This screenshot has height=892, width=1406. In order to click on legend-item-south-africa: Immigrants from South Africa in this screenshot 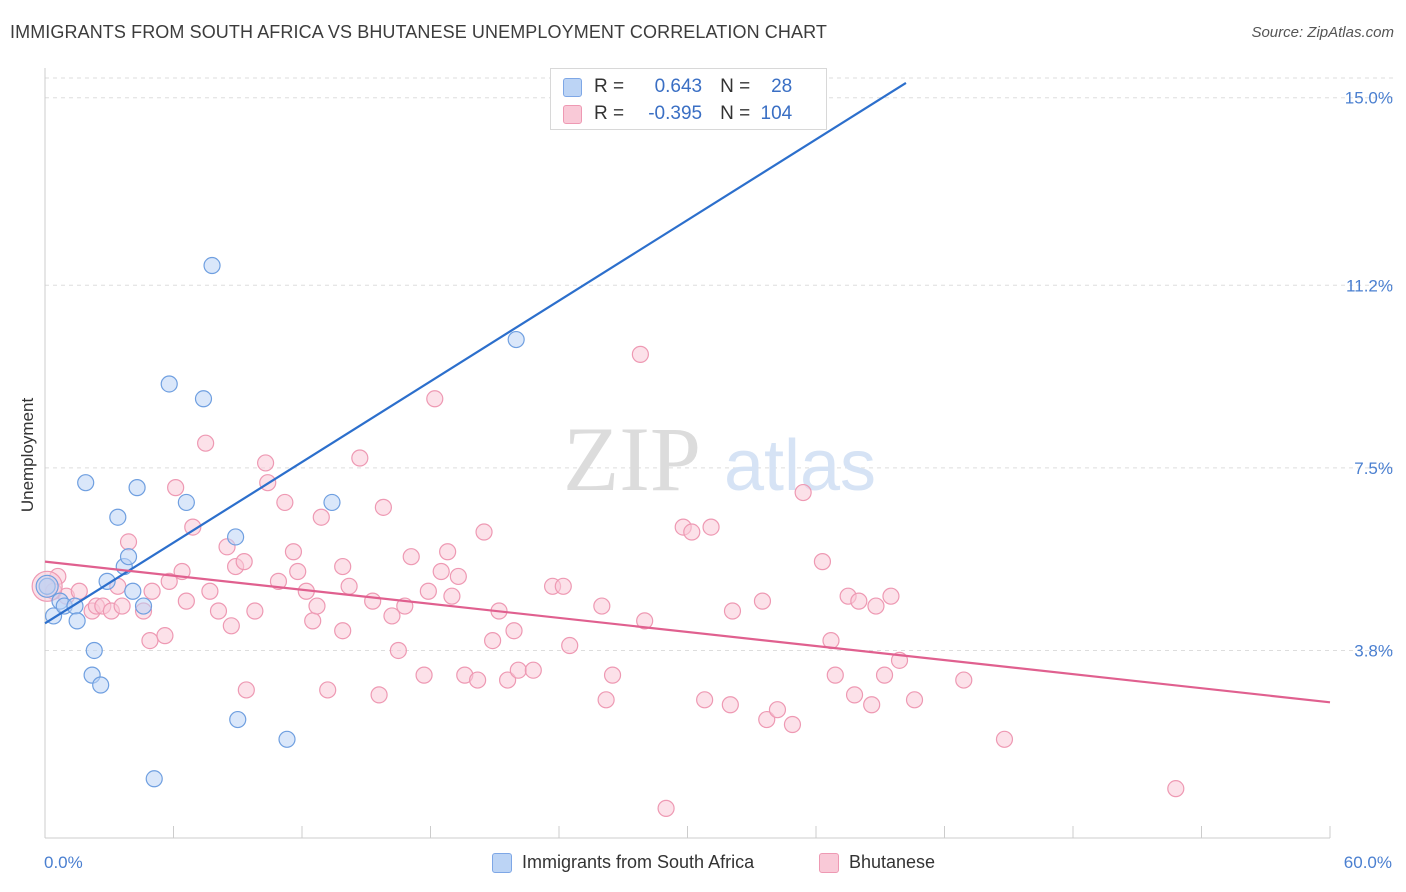, I will do `click(623, 862)`.